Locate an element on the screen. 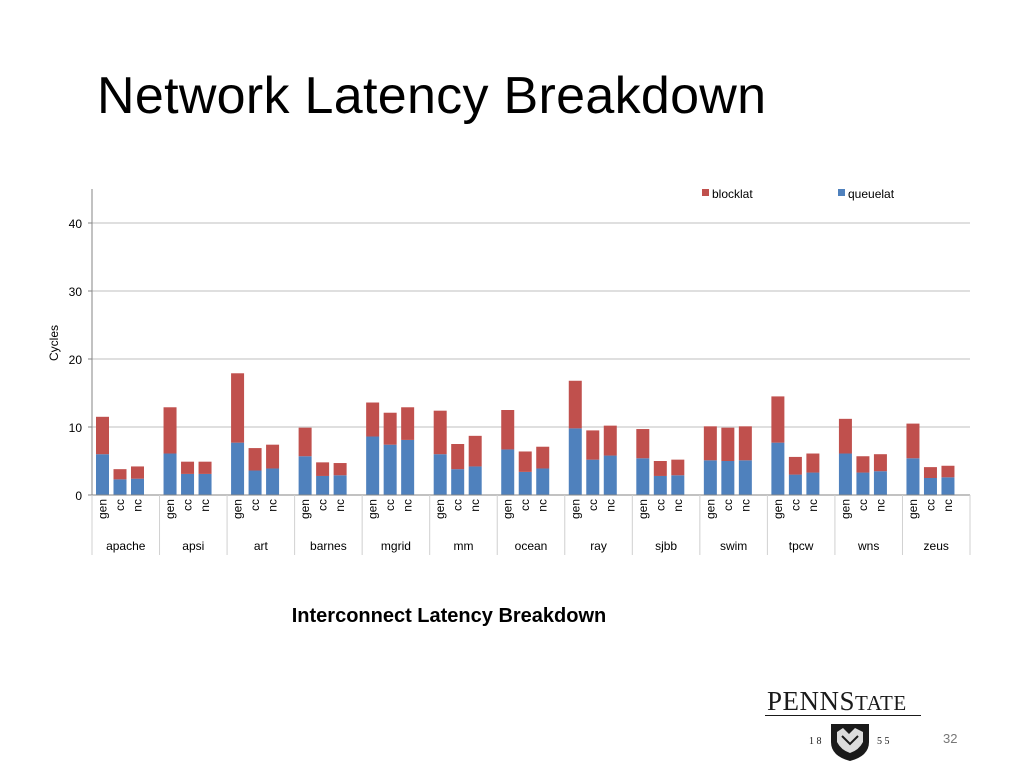  x-group-label: ray is located at coordinates (598, 546).